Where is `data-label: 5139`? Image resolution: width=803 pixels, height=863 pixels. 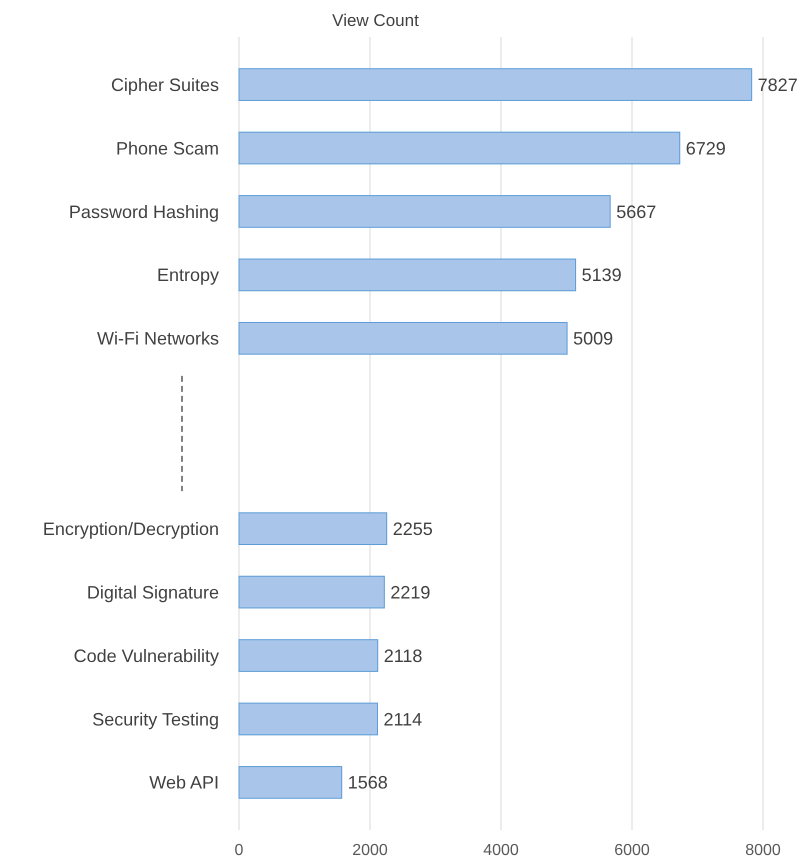 data-label: 5139 is located at coordinates (602, 275).